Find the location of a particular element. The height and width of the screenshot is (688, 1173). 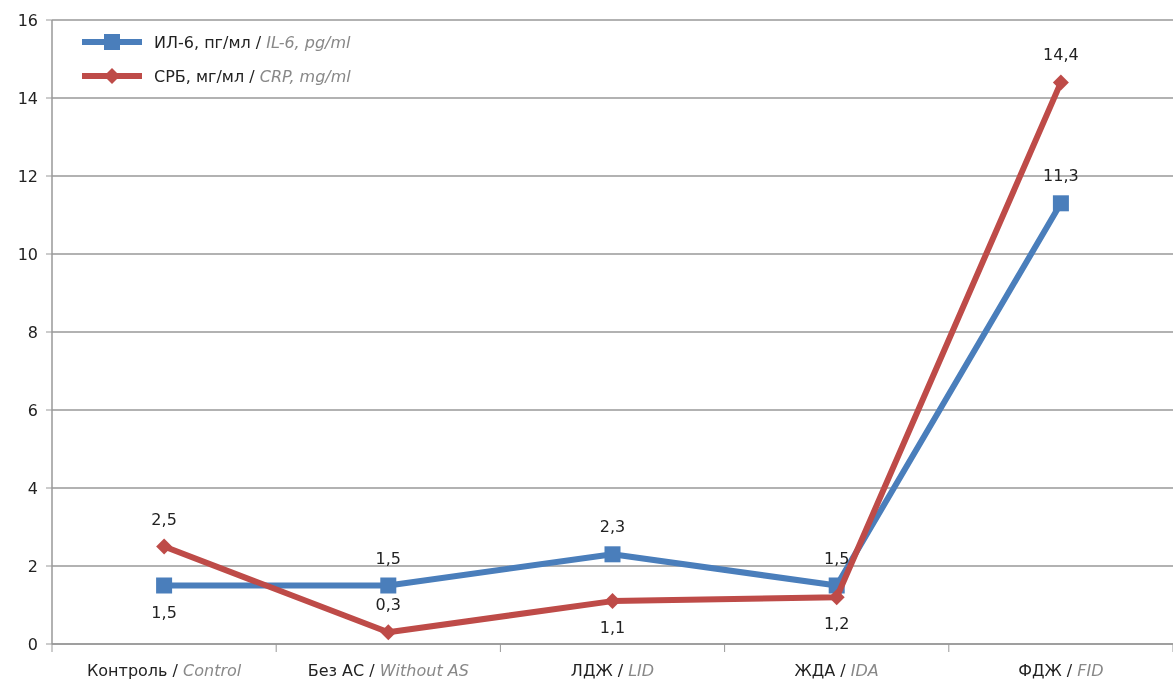

x-tick-label: ФДЖ / FID is located at coordinates (1061, 670).